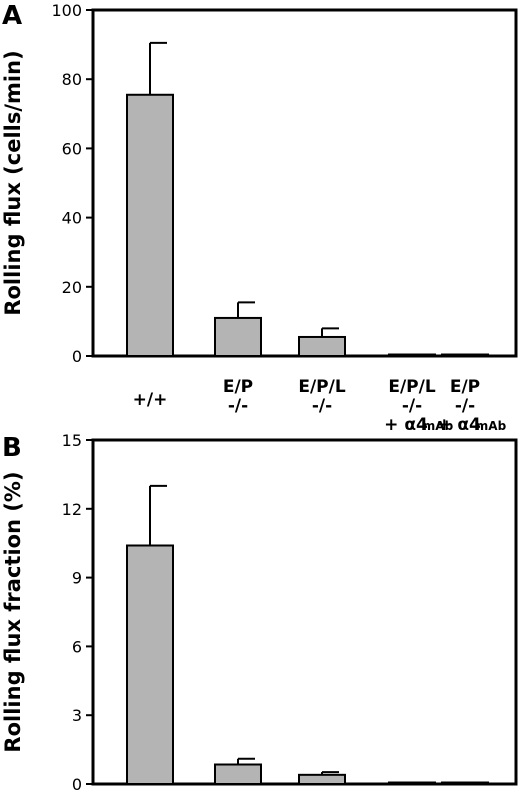  What do you see at coordinates (12, 16) in the screenshot?
I see `panel-letter-a: A` at bounding box center [12, 16].